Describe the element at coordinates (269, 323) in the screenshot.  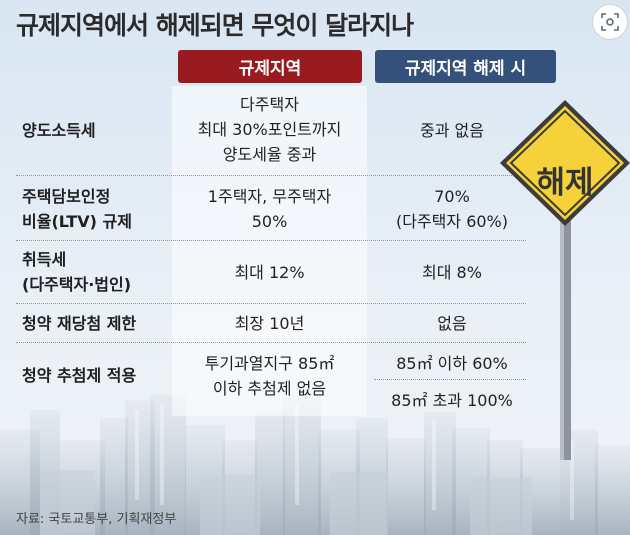
I see `cell-regulated-rewin-limit: 최장 10년` at that location.